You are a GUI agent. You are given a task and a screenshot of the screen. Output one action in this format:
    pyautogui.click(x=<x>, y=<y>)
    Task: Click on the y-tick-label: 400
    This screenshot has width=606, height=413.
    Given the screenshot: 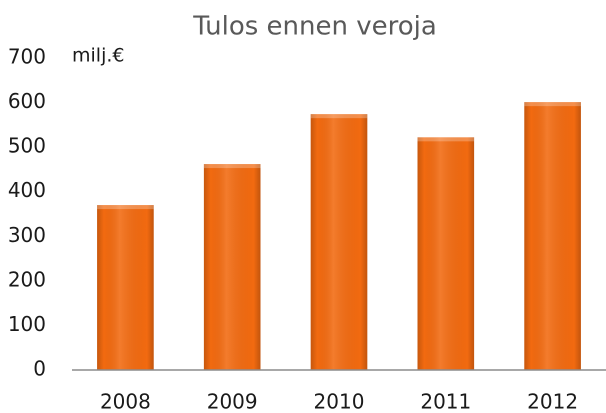 What is the action you would take?
    pyautogui.click(x=27, y=190)
    